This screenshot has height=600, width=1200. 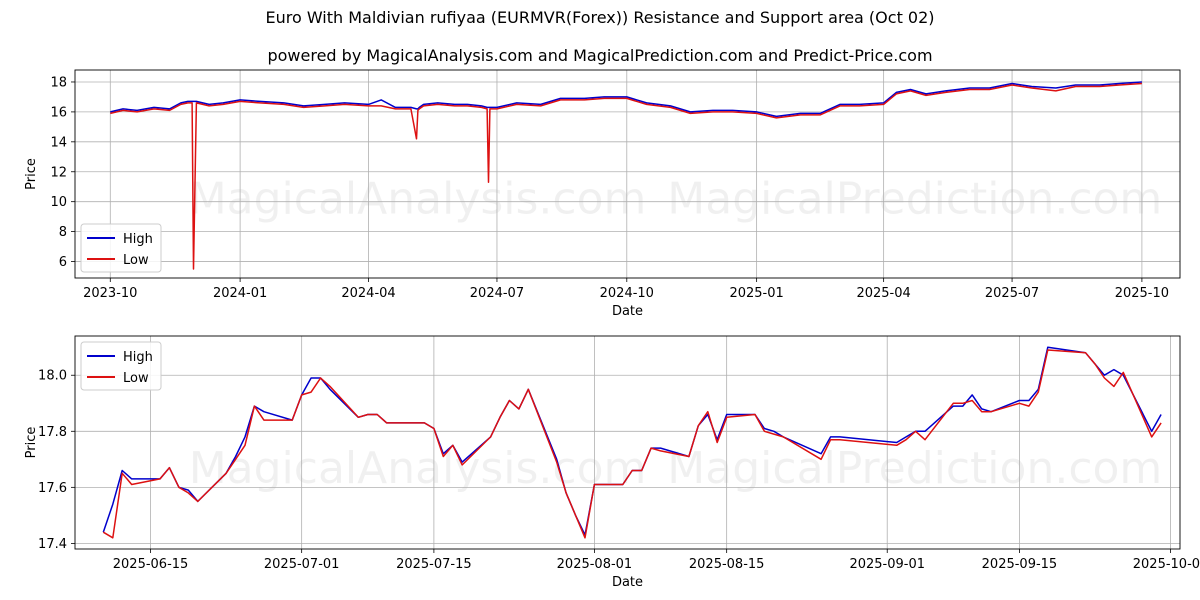 I want to click on y-tick-label: 16, so click(x=58, y=112).